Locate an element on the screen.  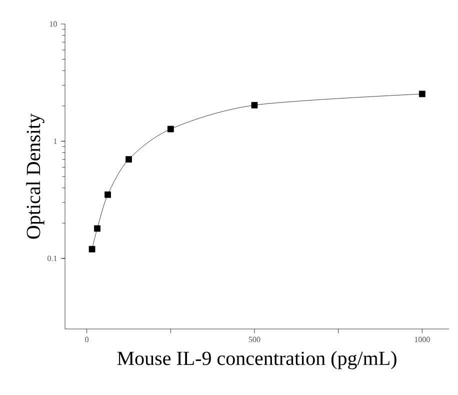
x-axis-title: Mouse IL-9 concentration (pg/mL) is located at coordinates (256, 360).